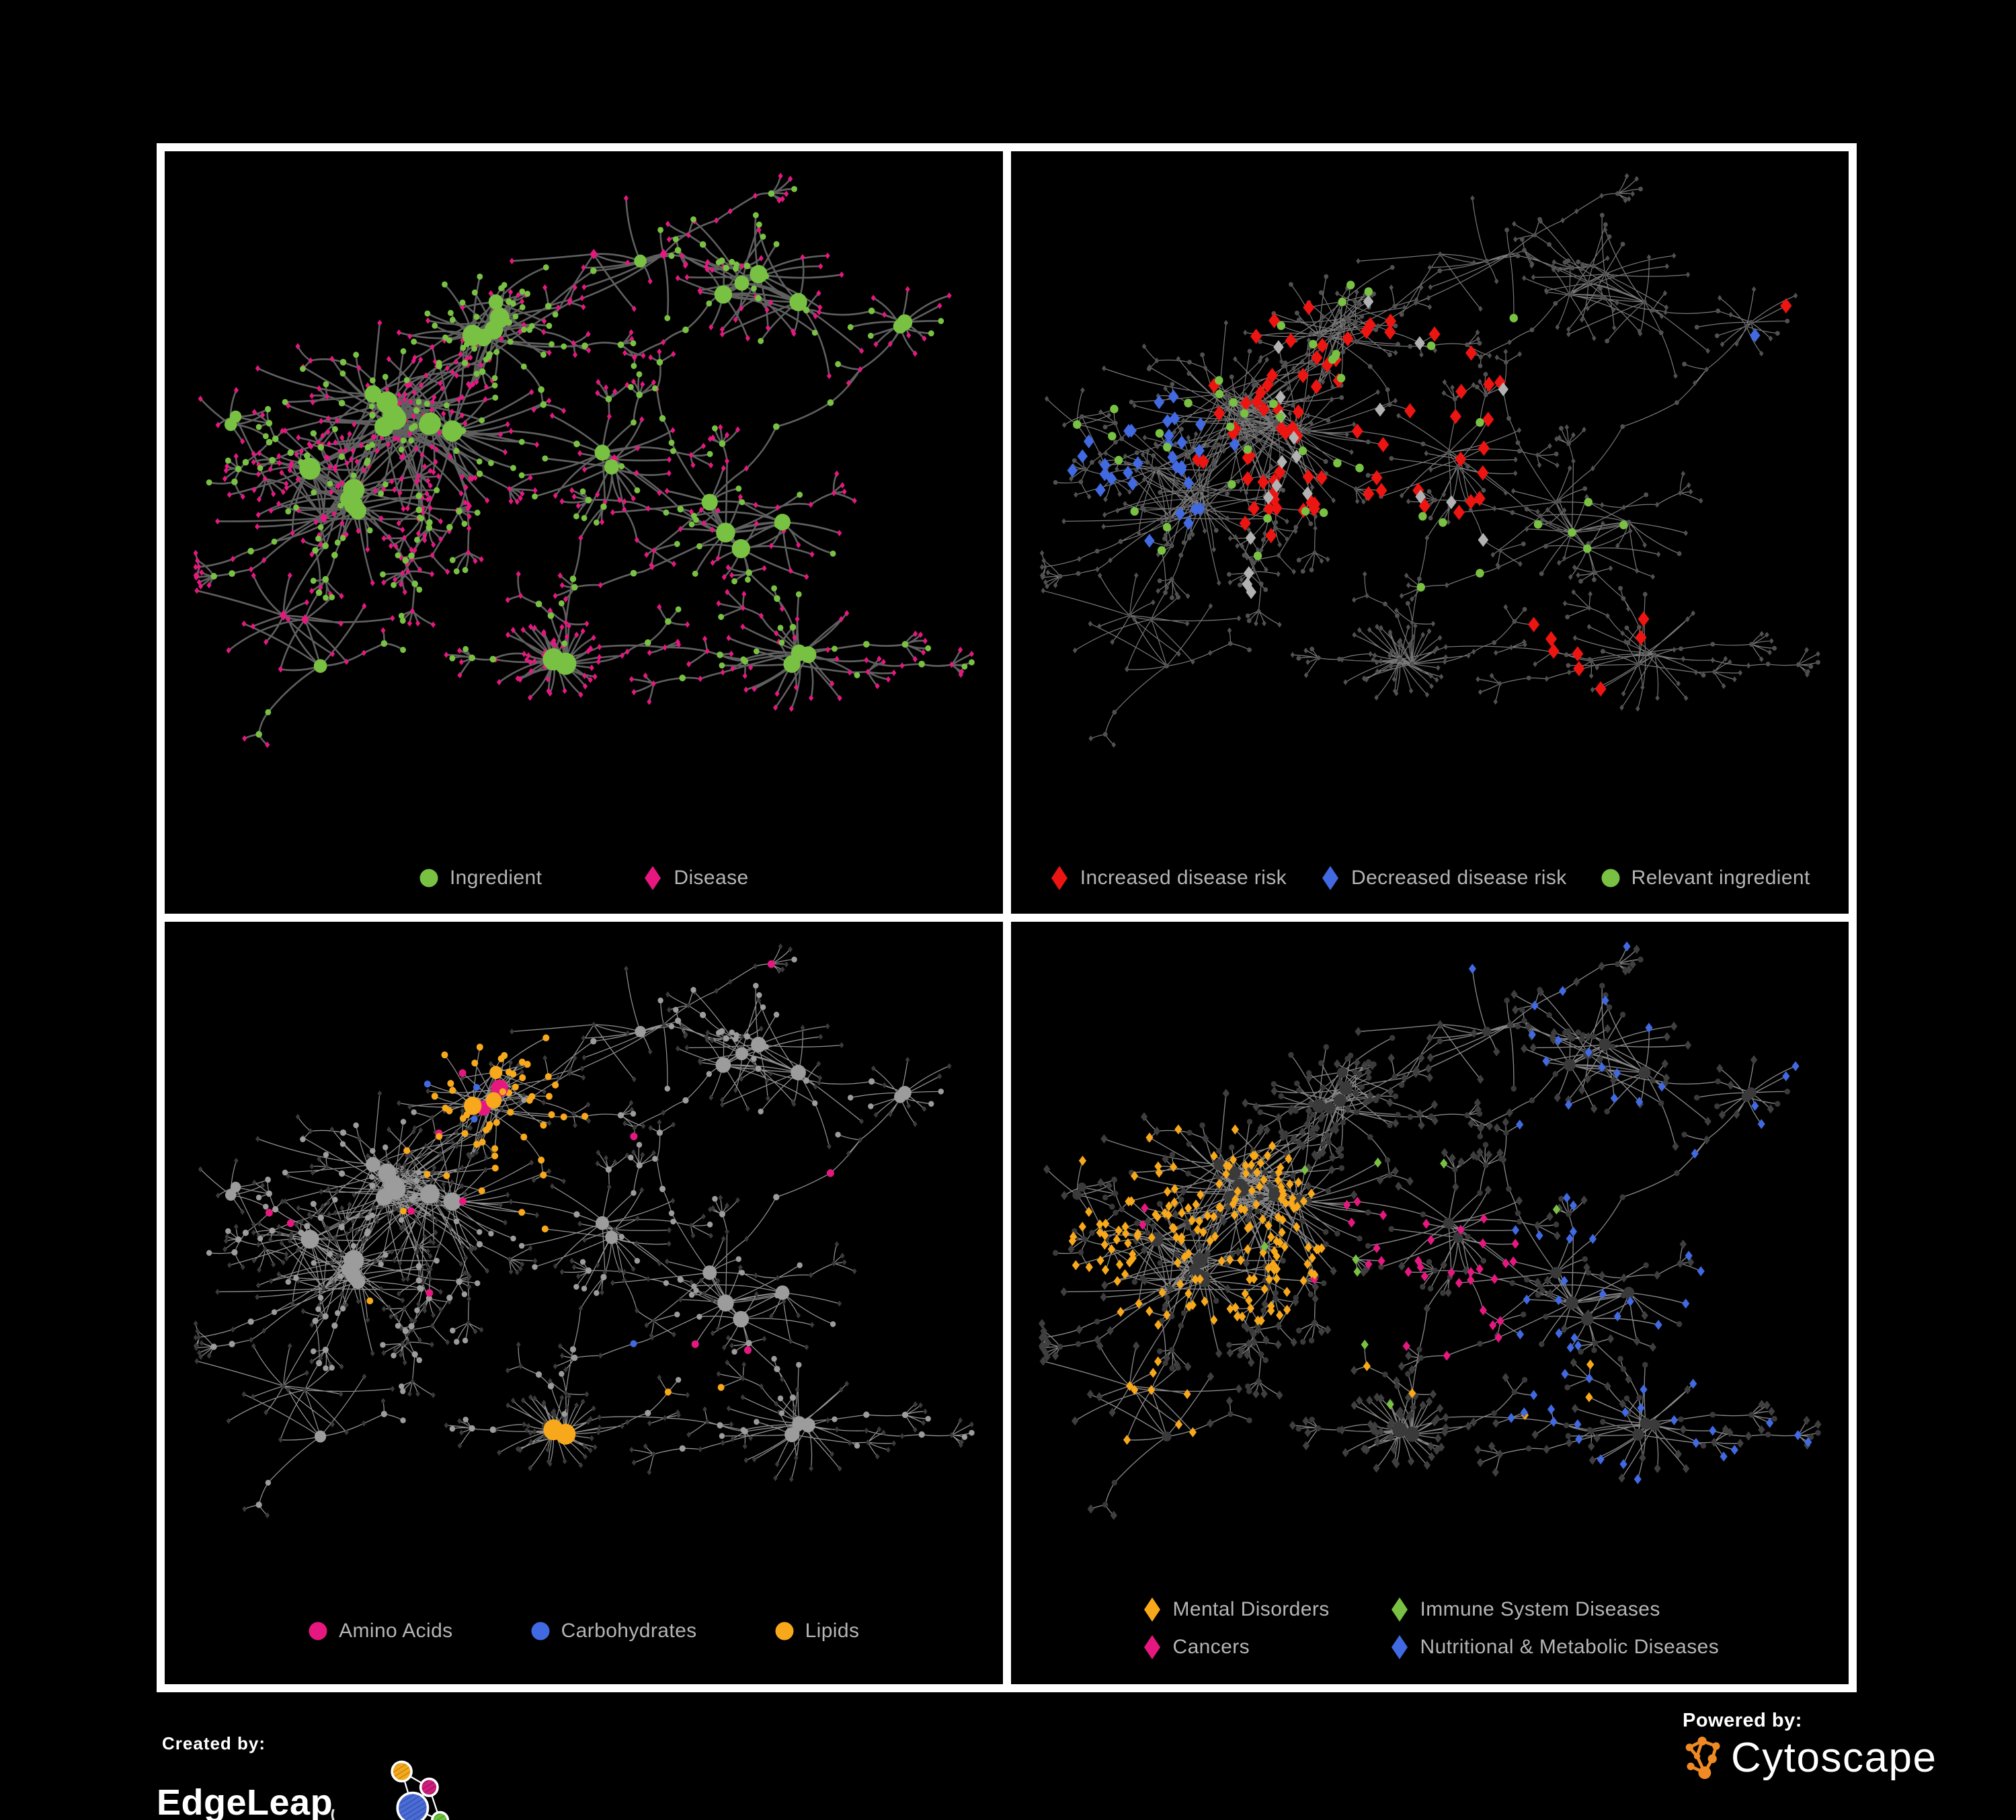 This screenshot has height=1820, width=2016. What do you see at coordinates (390, 1790) in the screenshot?
I see `edgeleap-logo-icon` at bounding box center [390, 1790].